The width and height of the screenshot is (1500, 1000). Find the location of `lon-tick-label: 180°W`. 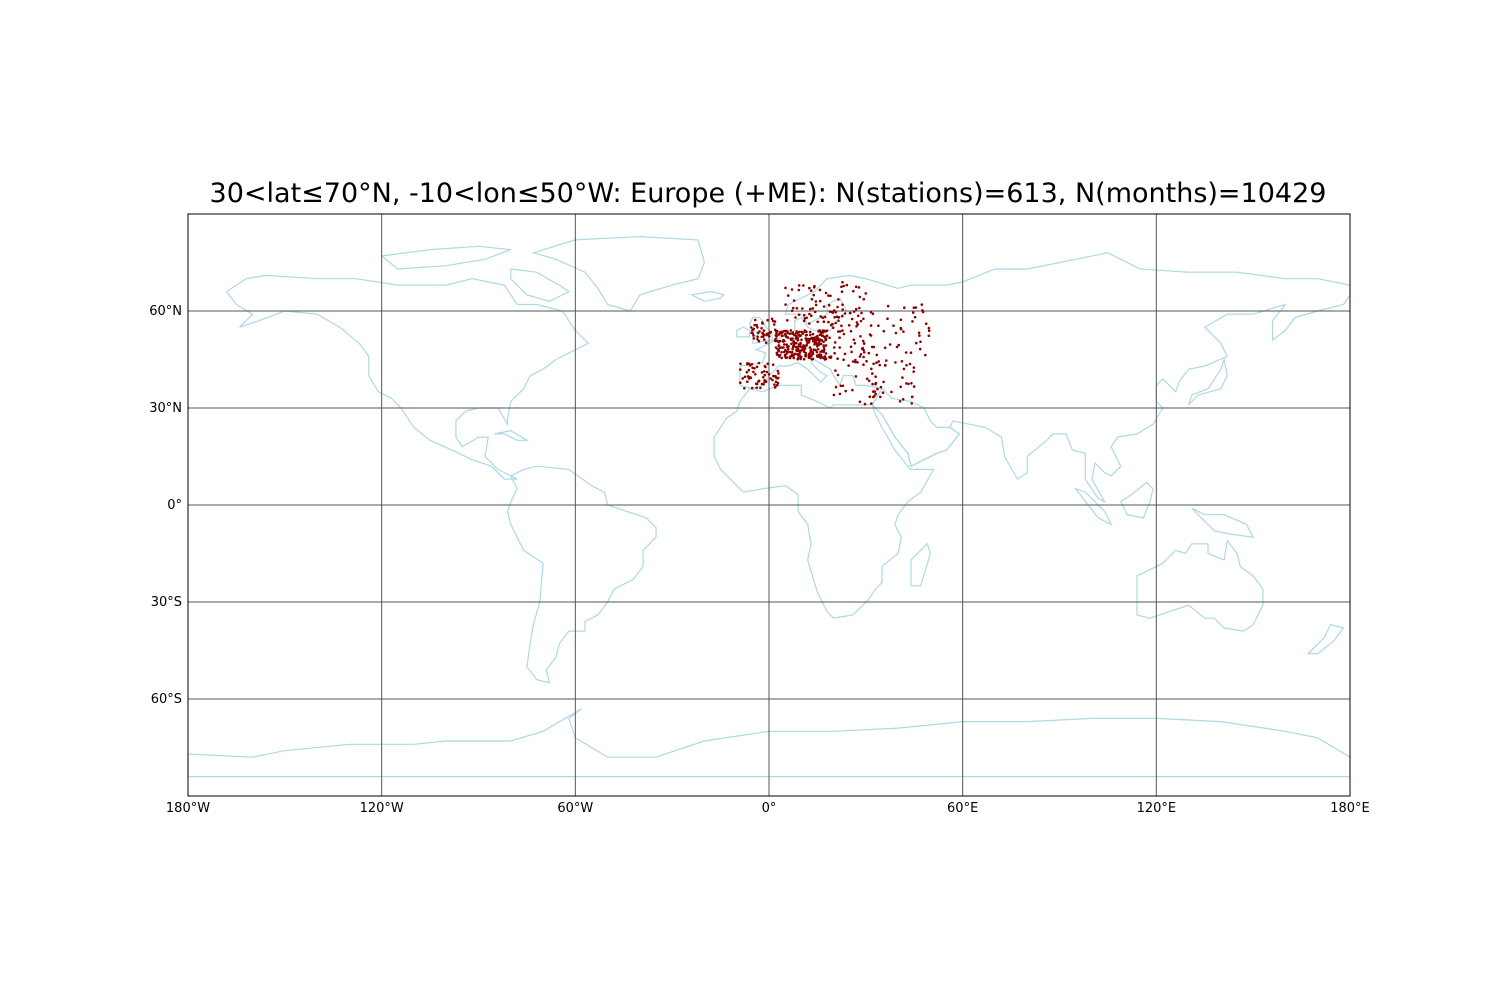

lon-tick-label: 180°W is located at coordinates (188, 808).